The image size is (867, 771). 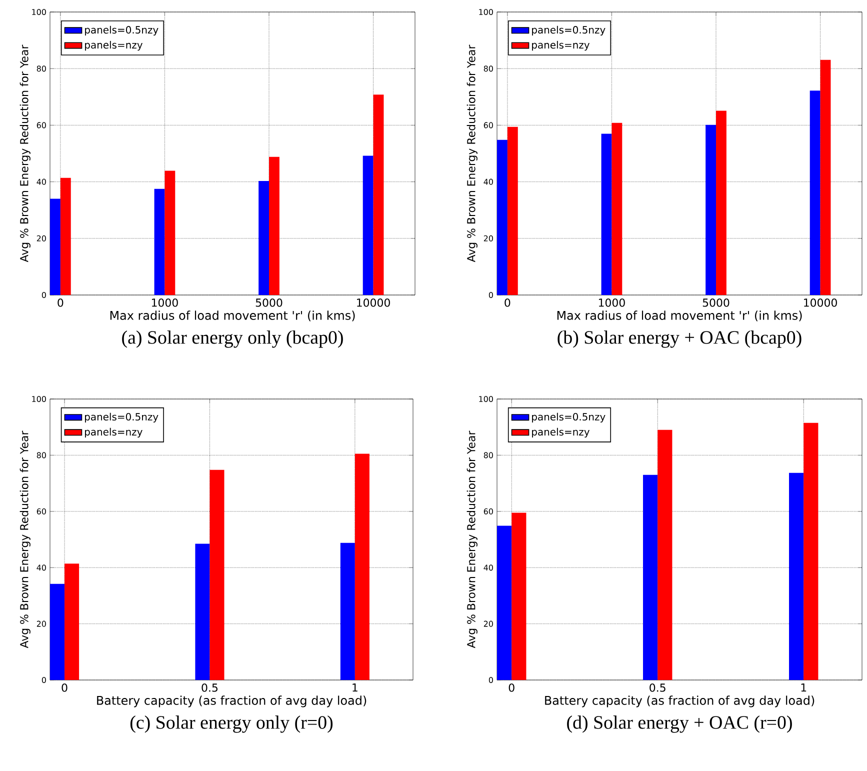 I want to click on text: (b) Solar energy + OAC (bcap0), so click(x=680, y=339).